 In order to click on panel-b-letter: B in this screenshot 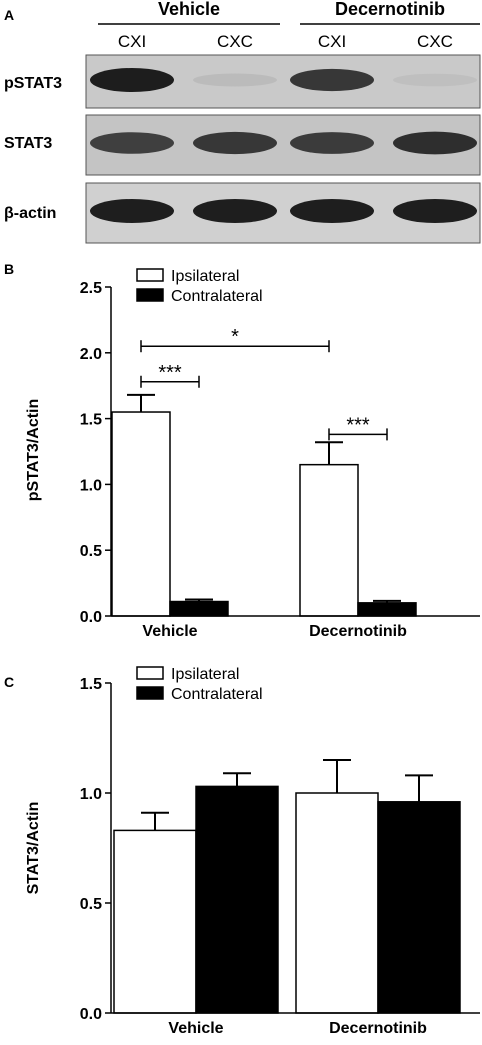, I will do `click(9, 269)`.